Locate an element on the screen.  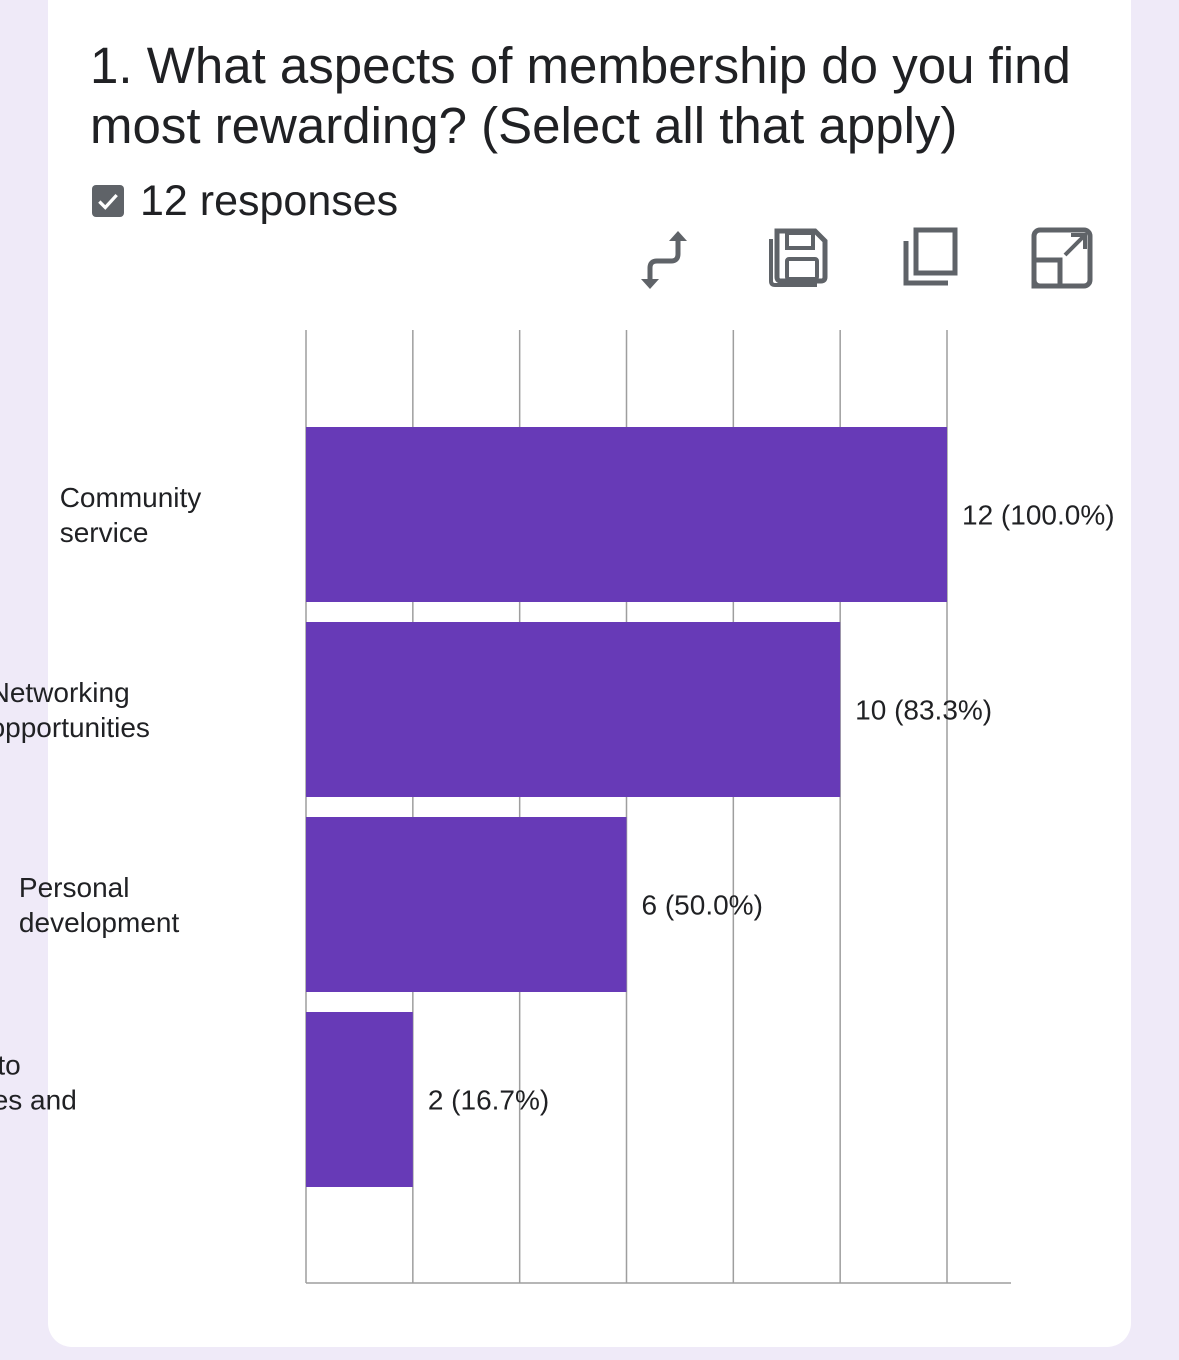
save-icon is located at coordinates (798, 258).